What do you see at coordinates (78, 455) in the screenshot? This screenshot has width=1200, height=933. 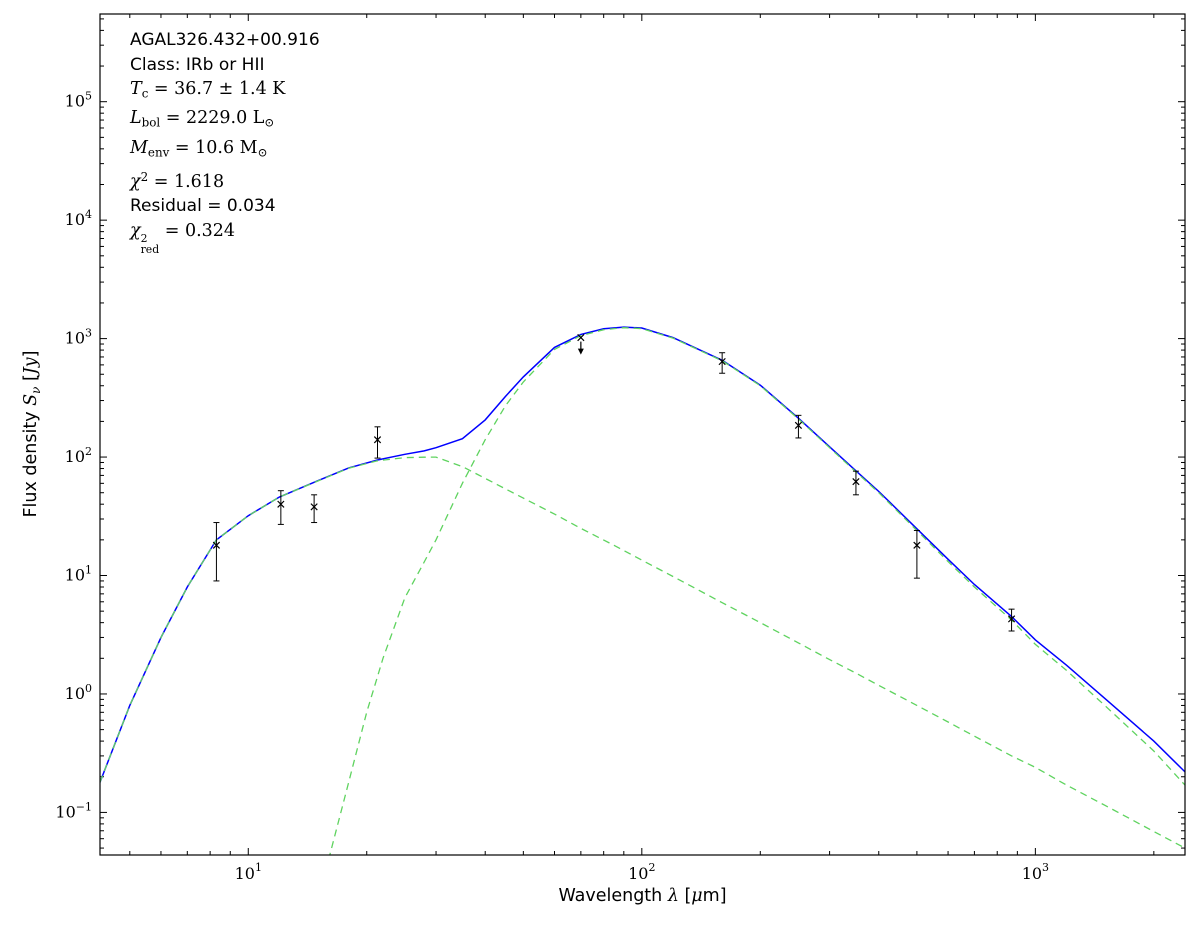 I see `y-tick-label: 10²` at bounding box center [78, 455].